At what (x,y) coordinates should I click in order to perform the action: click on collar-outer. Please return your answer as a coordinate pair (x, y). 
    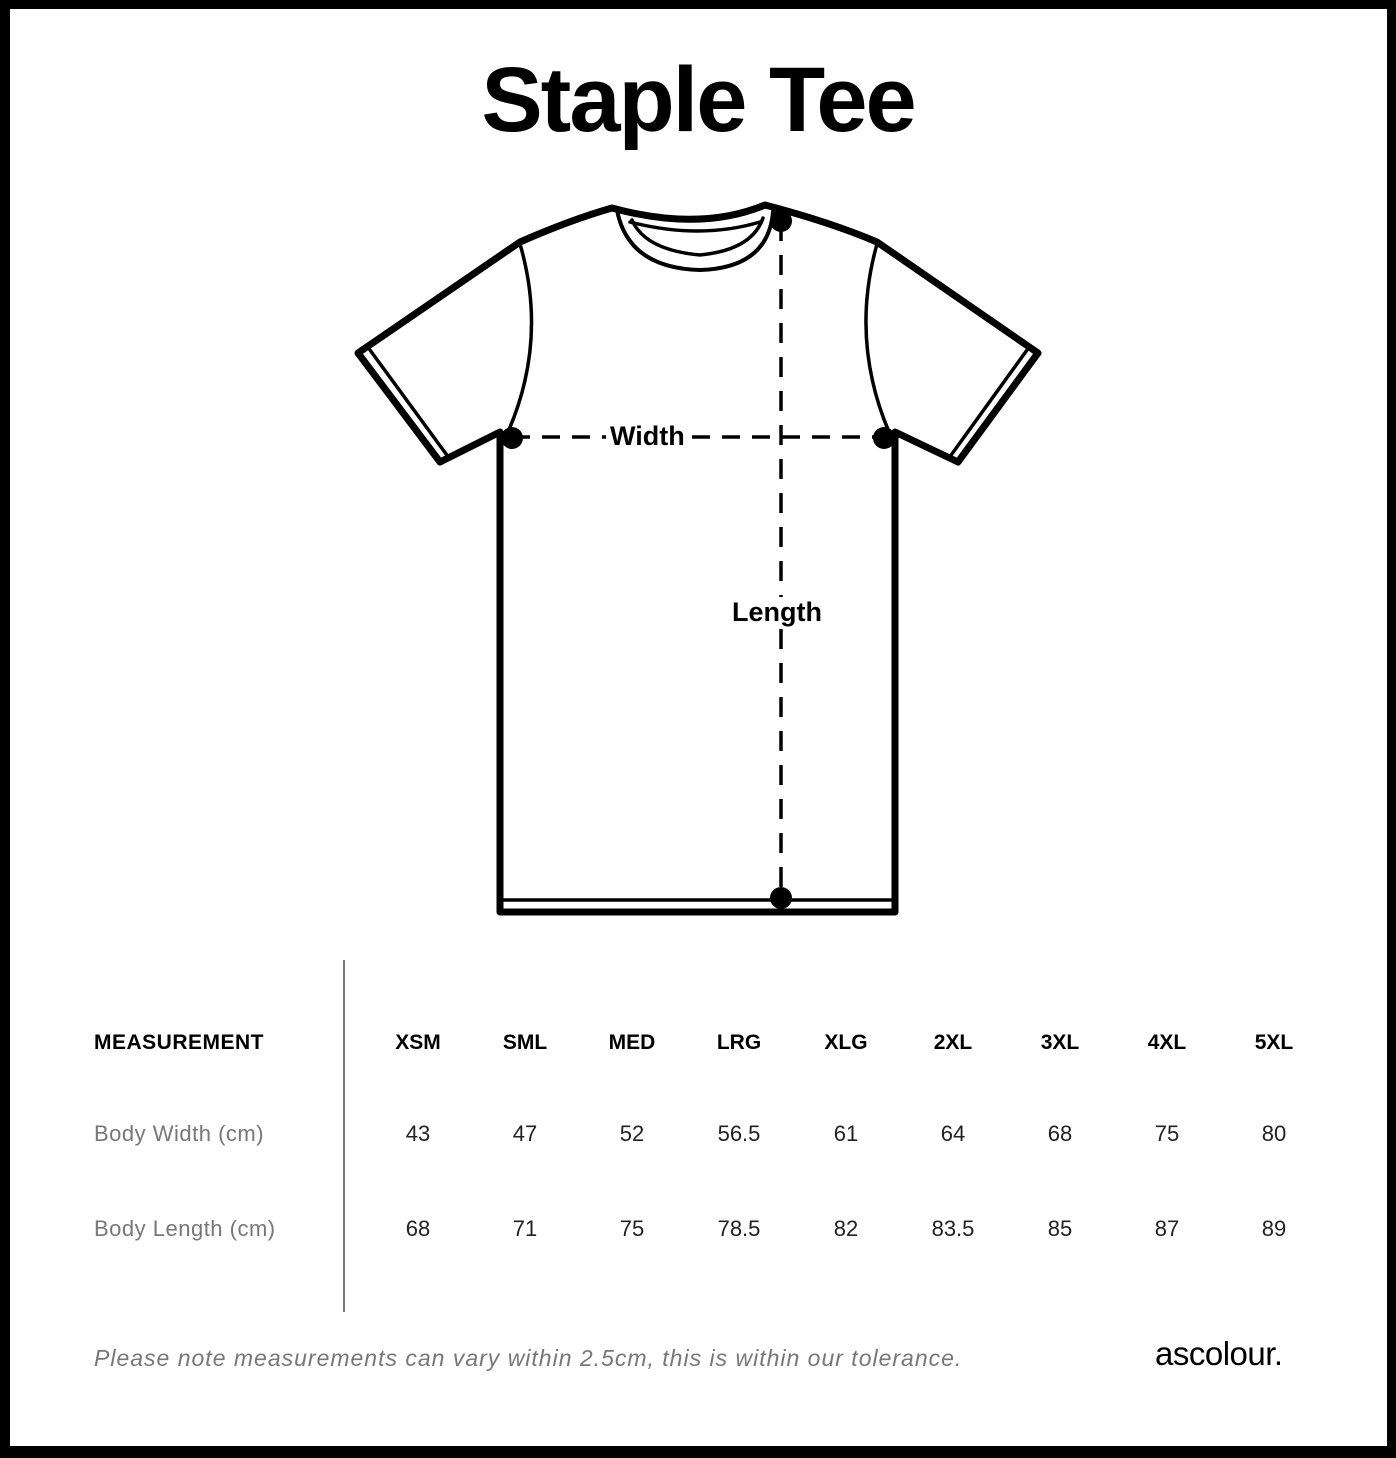
    Looking at the image, I should click on (695, 240).